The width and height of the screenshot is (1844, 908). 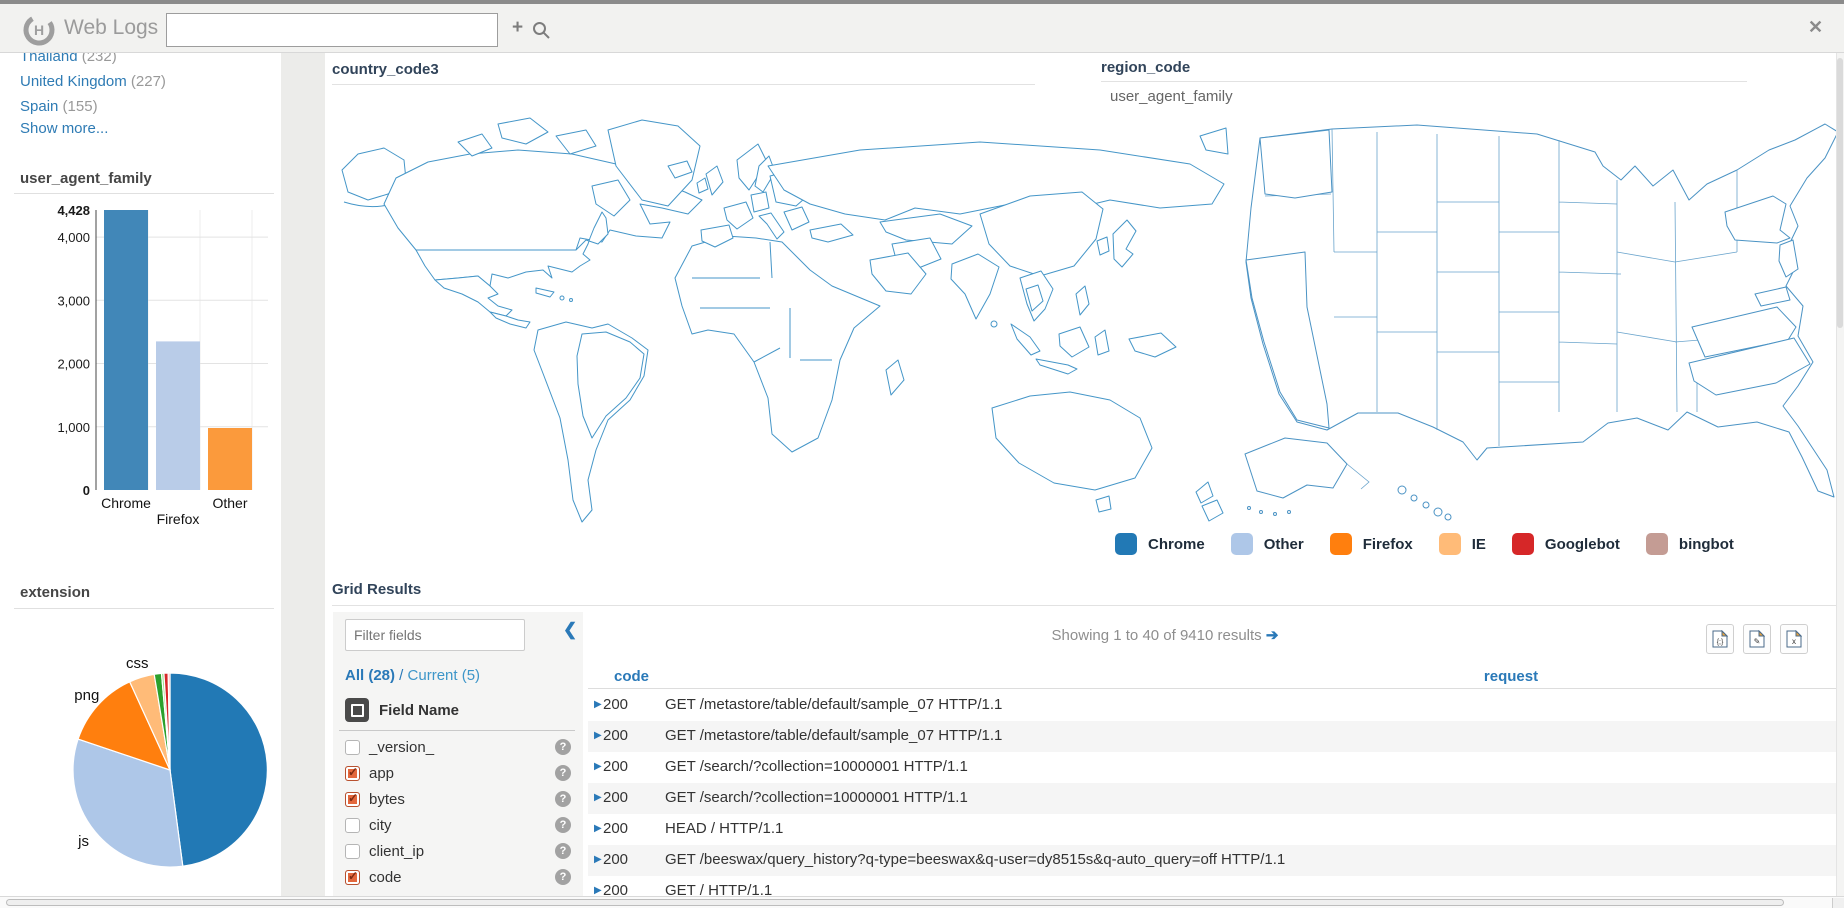 I want to click on state-new-york, so click(x=1757, y=219).